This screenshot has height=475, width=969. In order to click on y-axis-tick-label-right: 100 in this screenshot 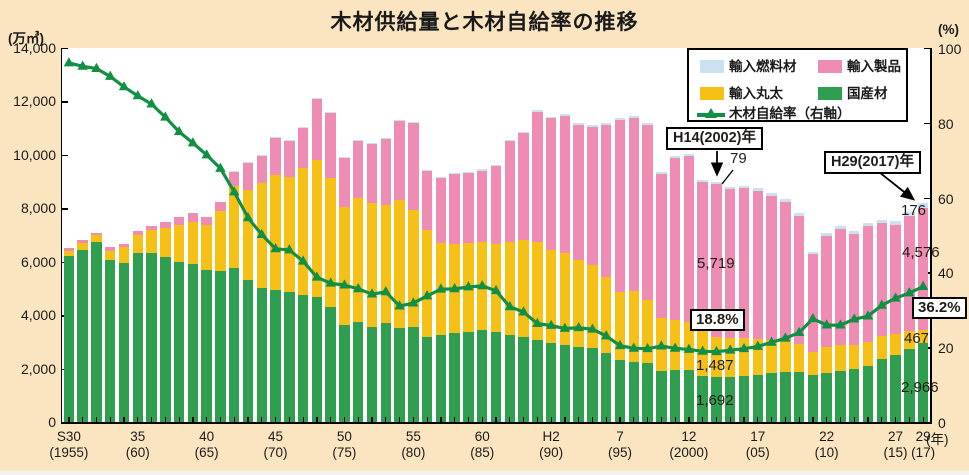, I will do `click(950, 49)`.